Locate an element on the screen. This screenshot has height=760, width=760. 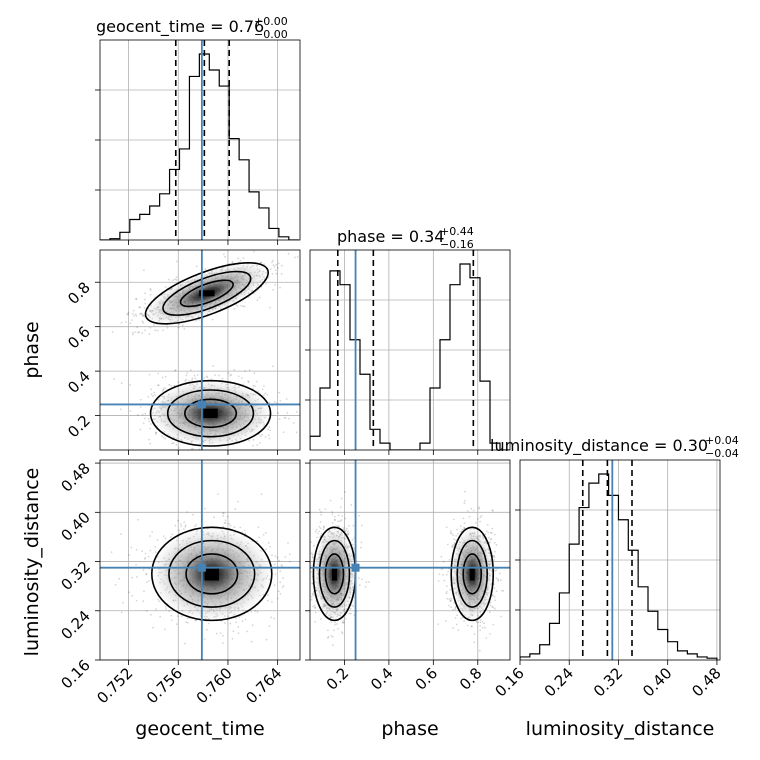
panel-frame is located at coordinates (200, 560).